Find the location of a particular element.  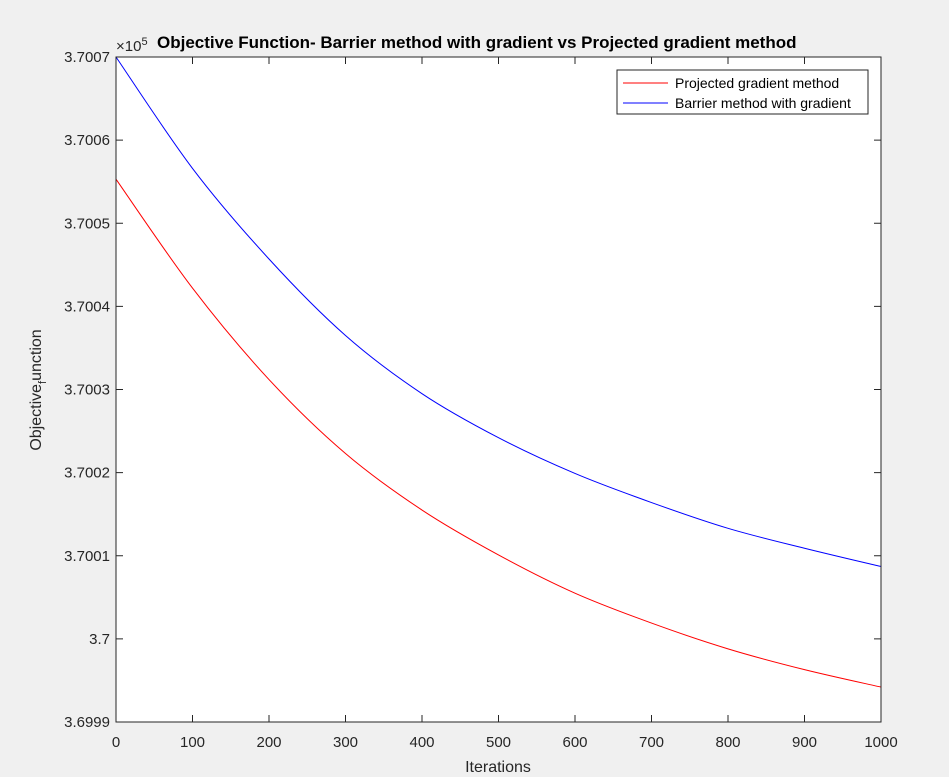

y-tick-label: 3.7002 is located at coordinates (87, 473).